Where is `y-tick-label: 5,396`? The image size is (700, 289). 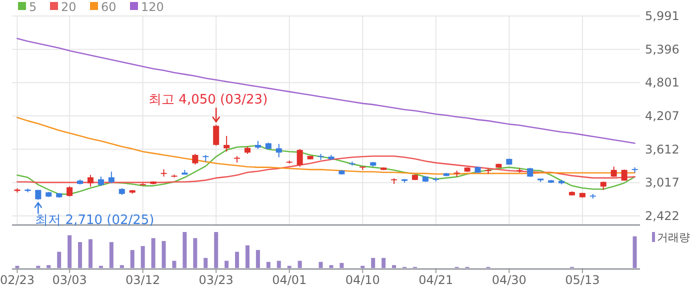 y-tick-label: 5,396 is located at coordinates (662, 49).